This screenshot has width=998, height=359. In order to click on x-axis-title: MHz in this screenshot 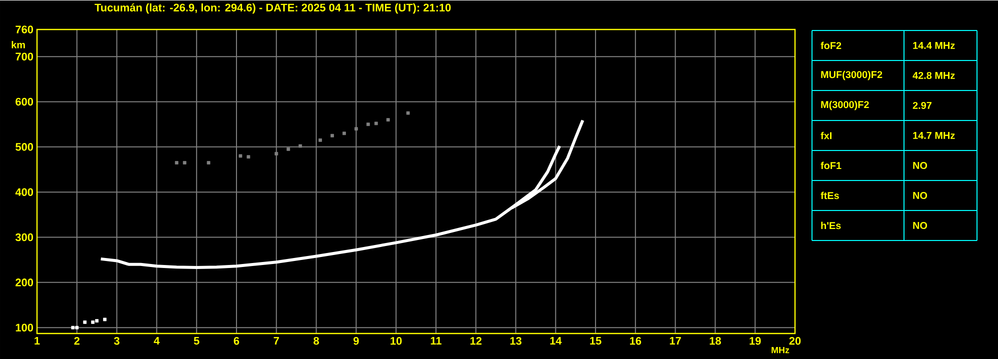, I will do `click(781, 349)`.